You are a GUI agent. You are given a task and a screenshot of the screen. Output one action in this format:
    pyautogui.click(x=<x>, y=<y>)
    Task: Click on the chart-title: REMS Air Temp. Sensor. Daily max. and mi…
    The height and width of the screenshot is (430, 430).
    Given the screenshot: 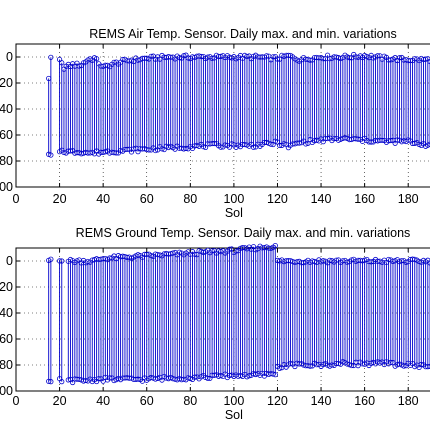 What is the action you would take?
    pyautogui.click(x=243, y=34)
    